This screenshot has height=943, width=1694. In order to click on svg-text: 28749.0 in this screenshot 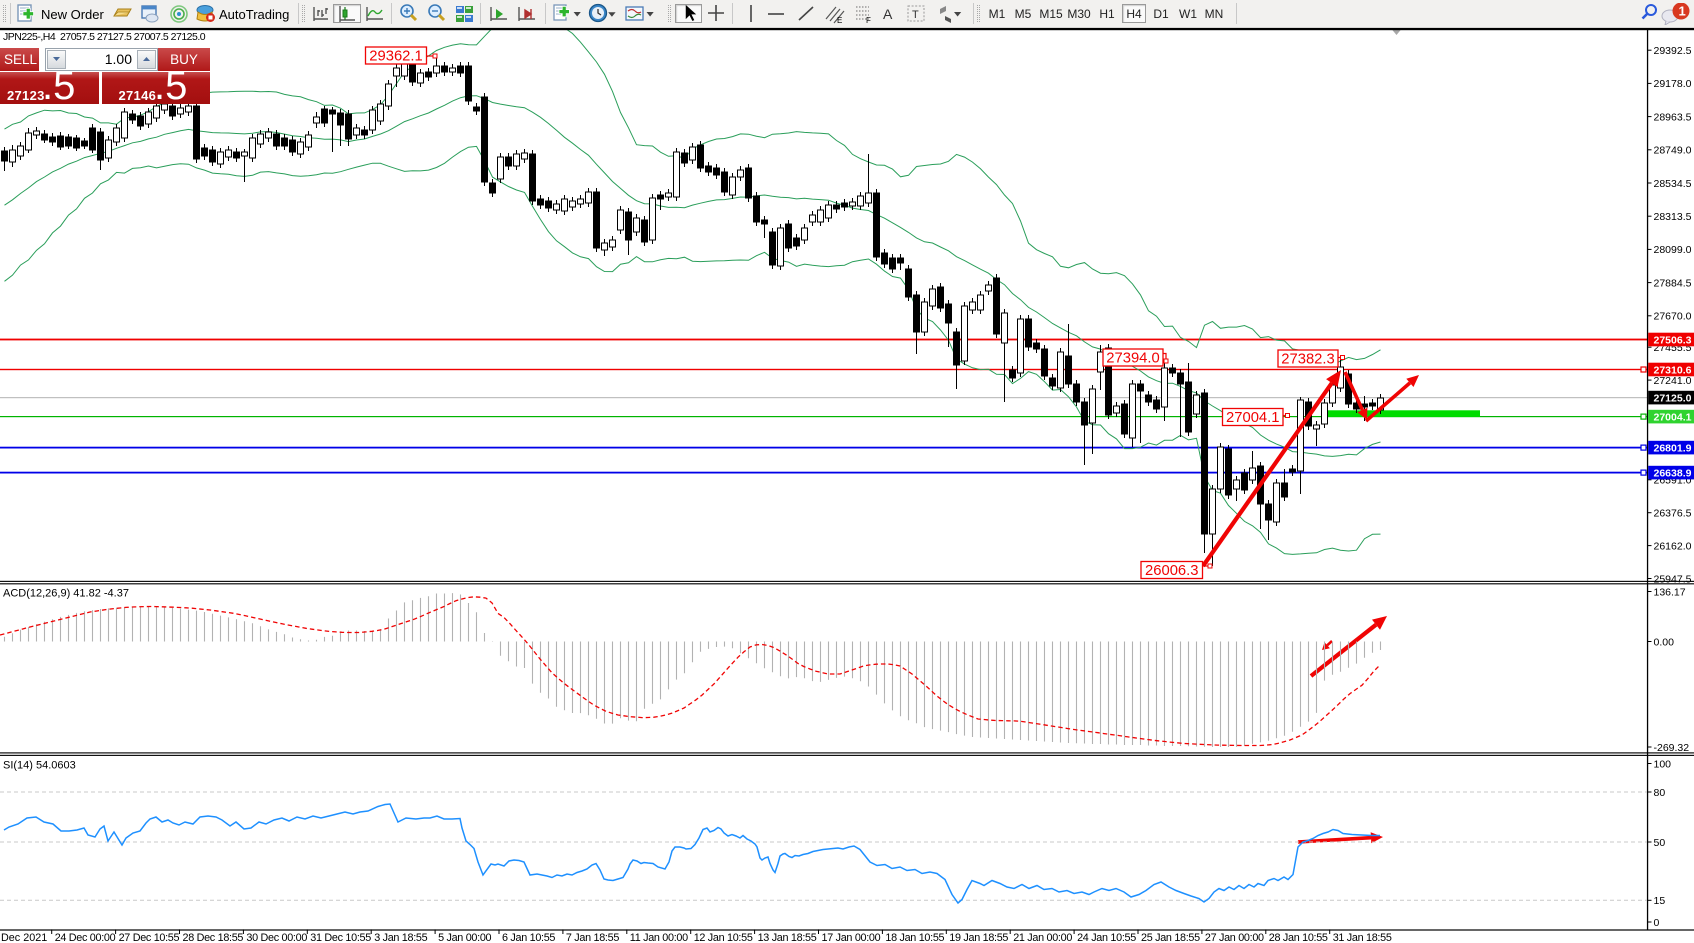, I will do `click(1673, 151)`.